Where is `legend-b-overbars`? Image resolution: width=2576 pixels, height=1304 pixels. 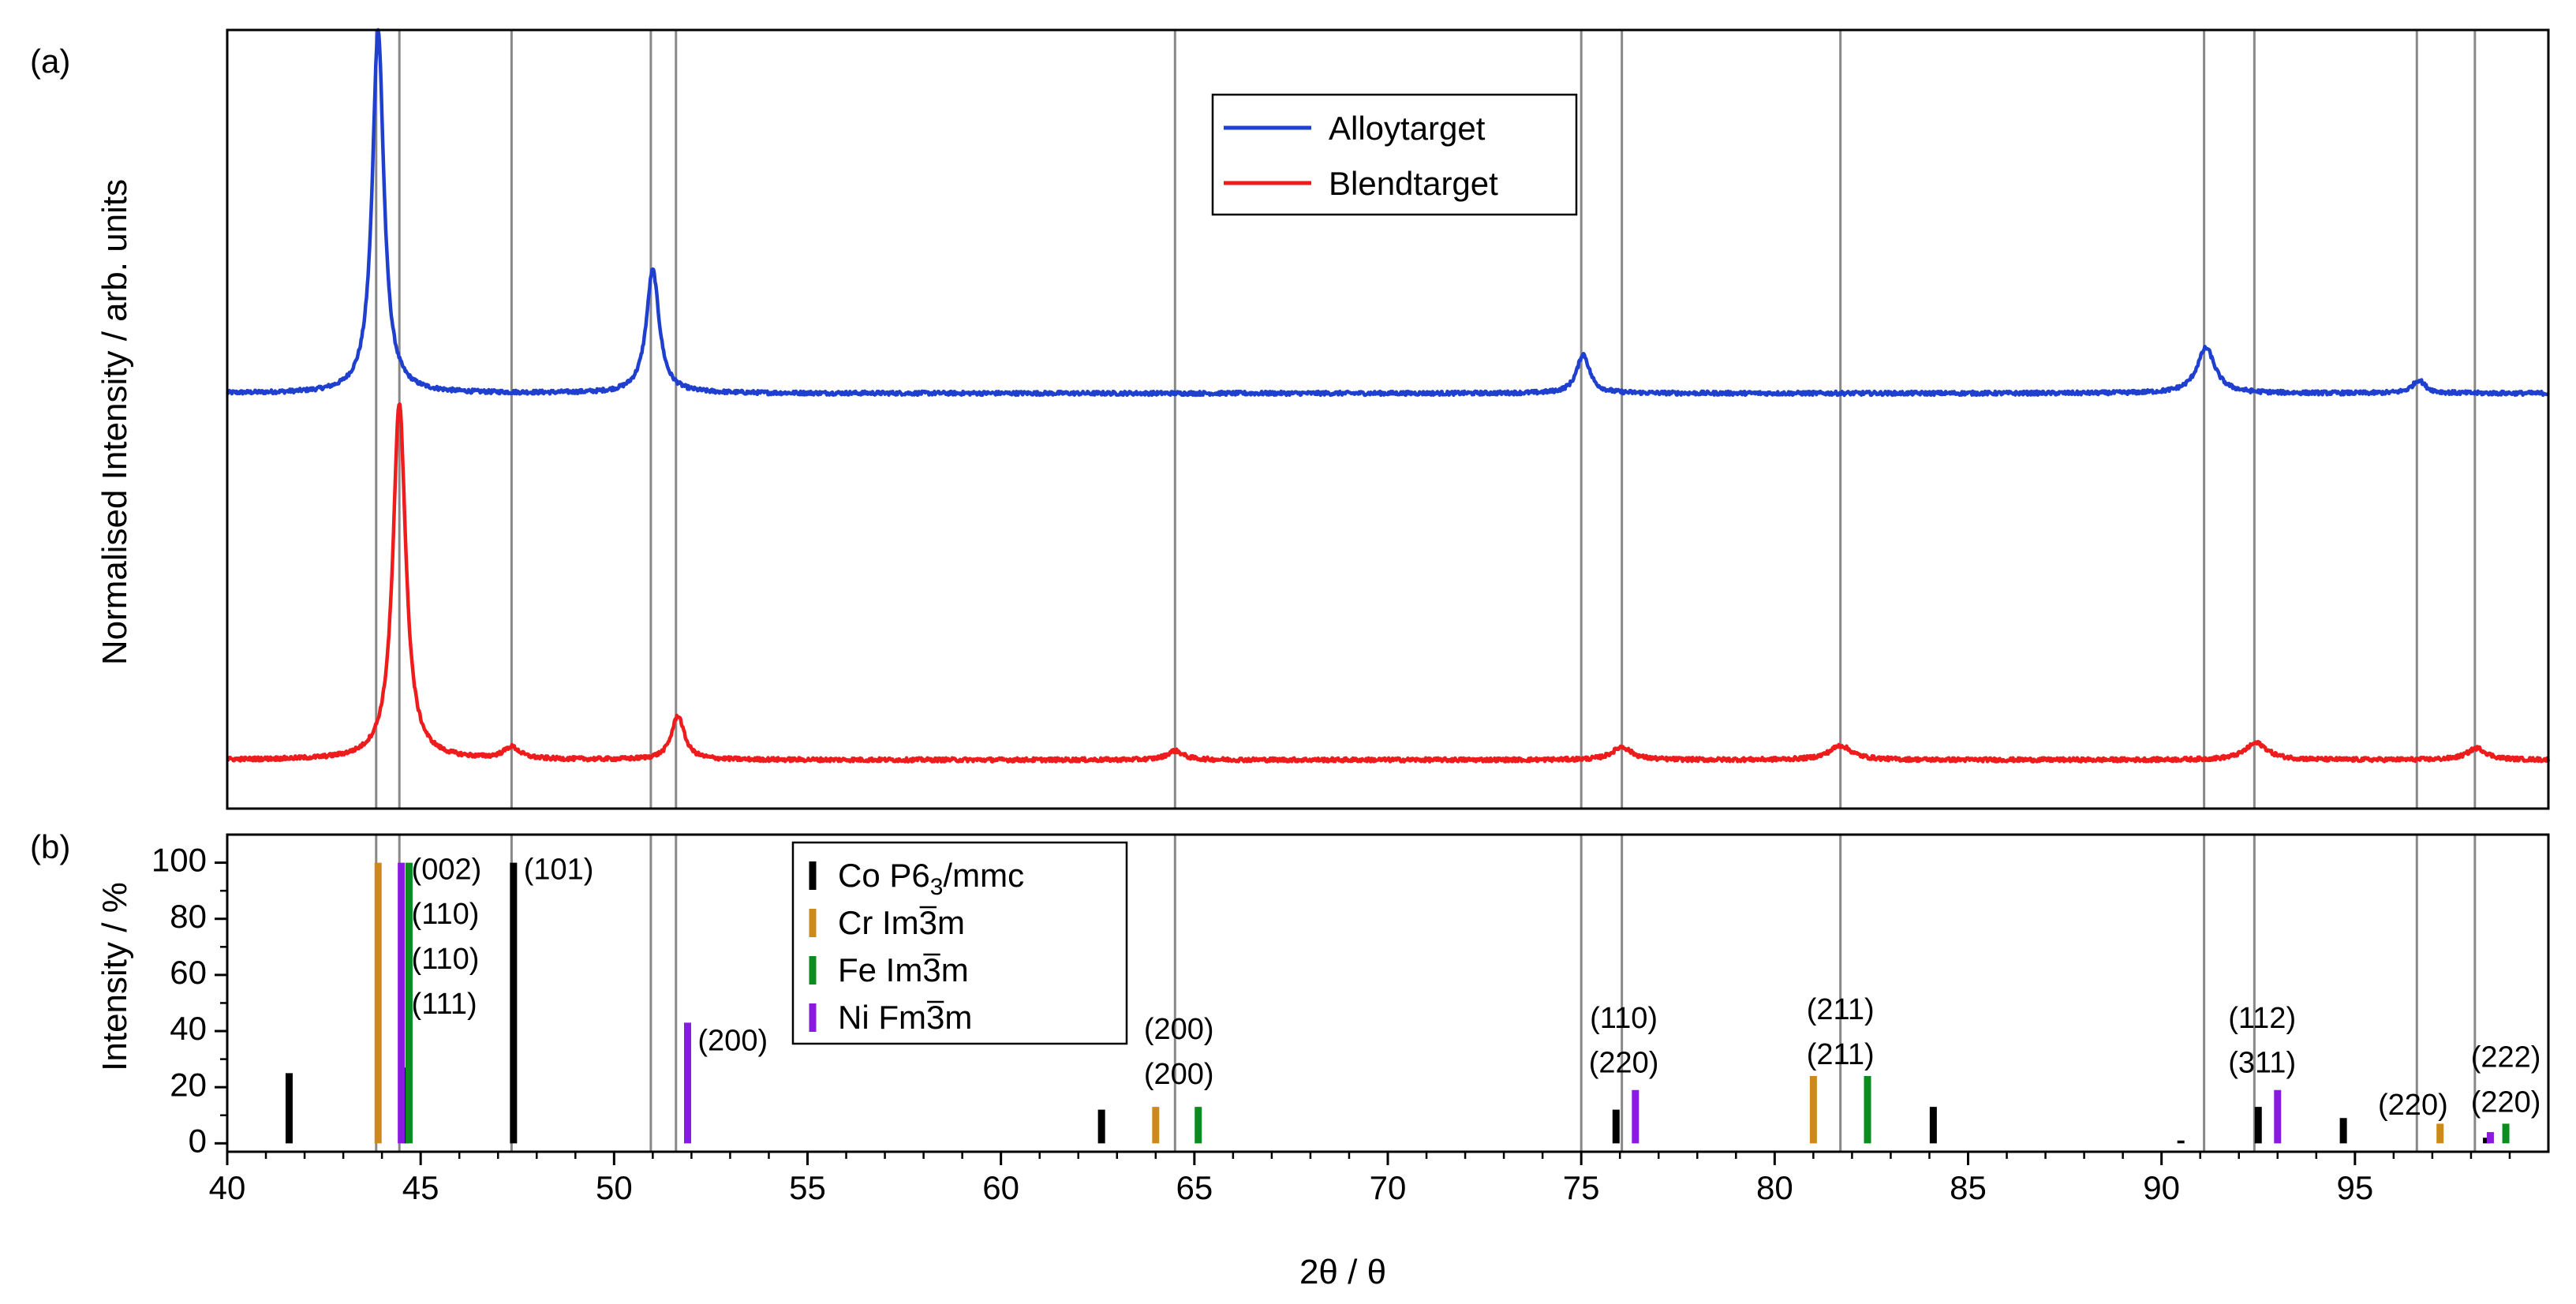 legend-b-overbars is located at coordinates (932, 954).